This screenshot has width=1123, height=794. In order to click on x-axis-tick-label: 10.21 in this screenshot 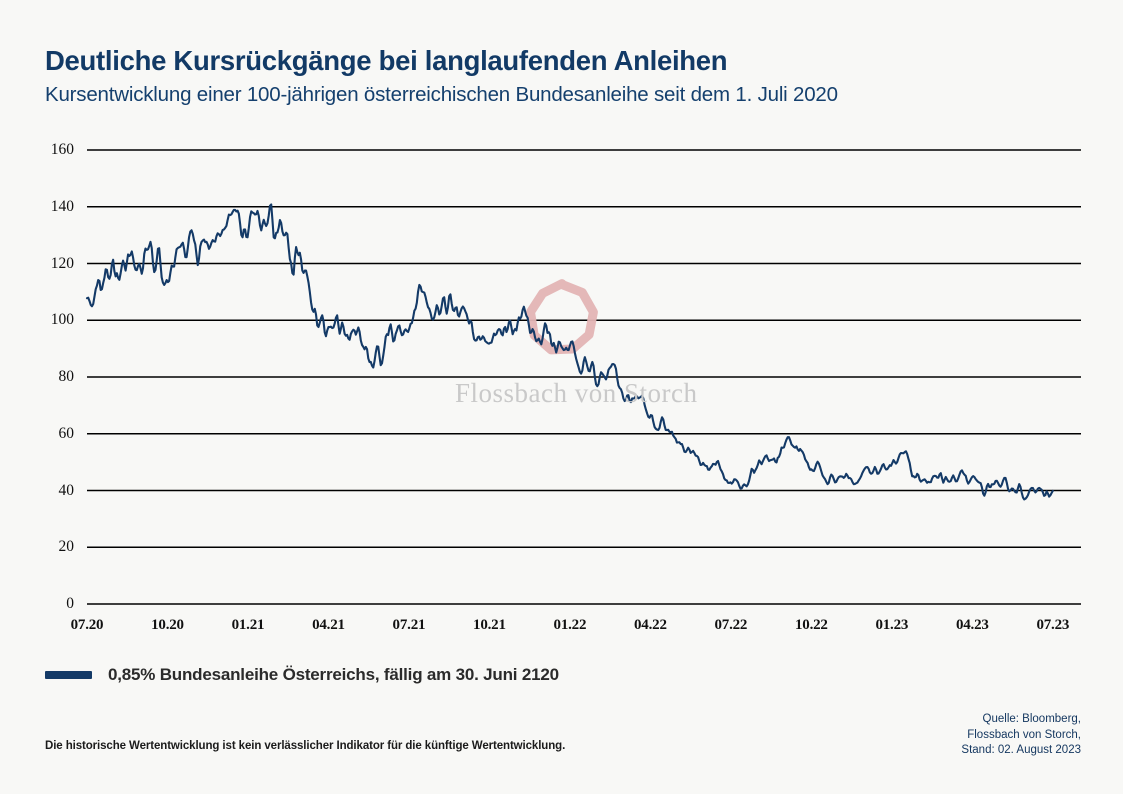, I will do `click(489, 625)`.